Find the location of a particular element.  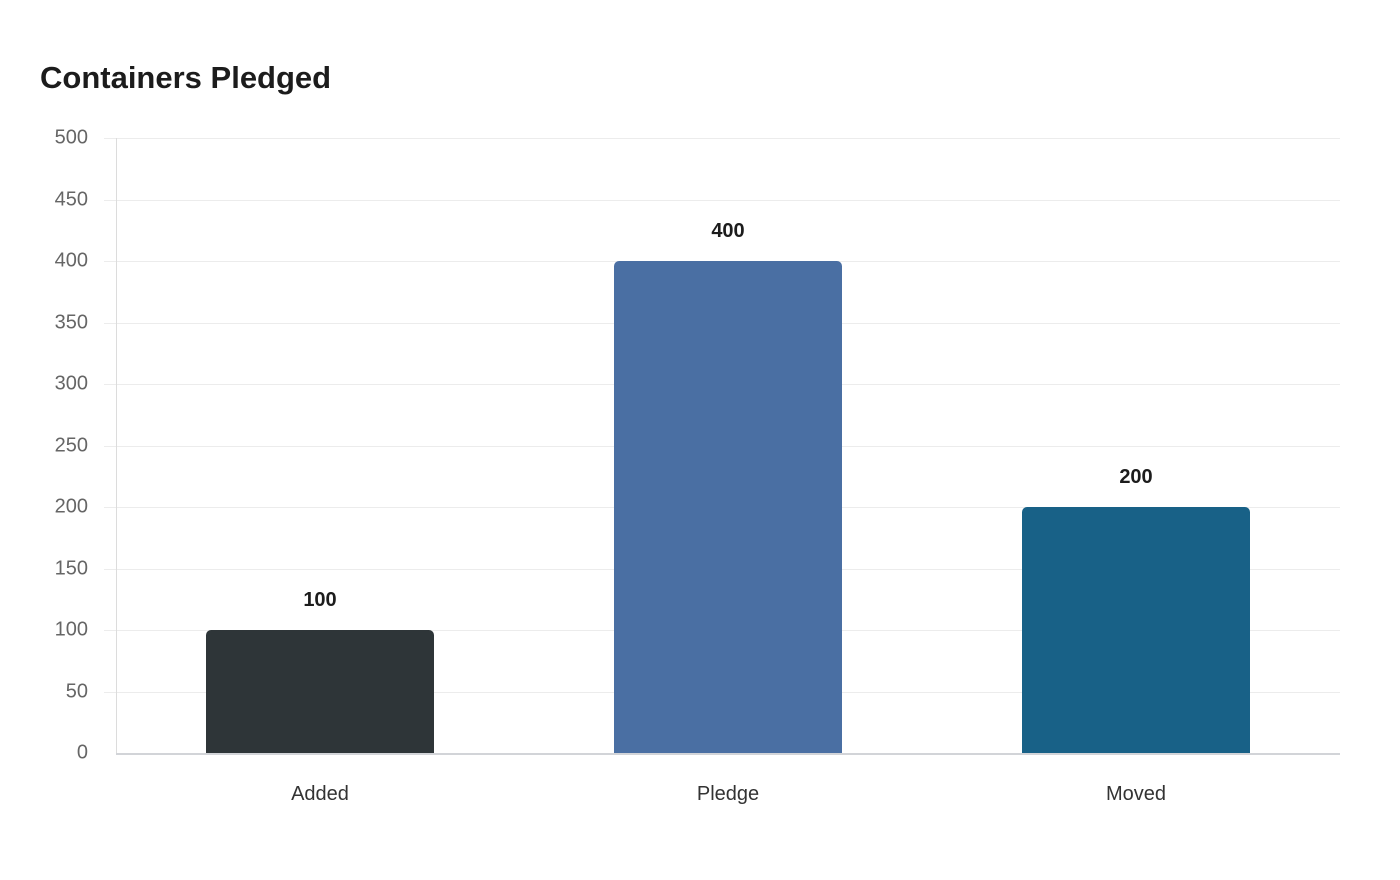

y-tick-label: 250 is located at coordinates (71, 445).